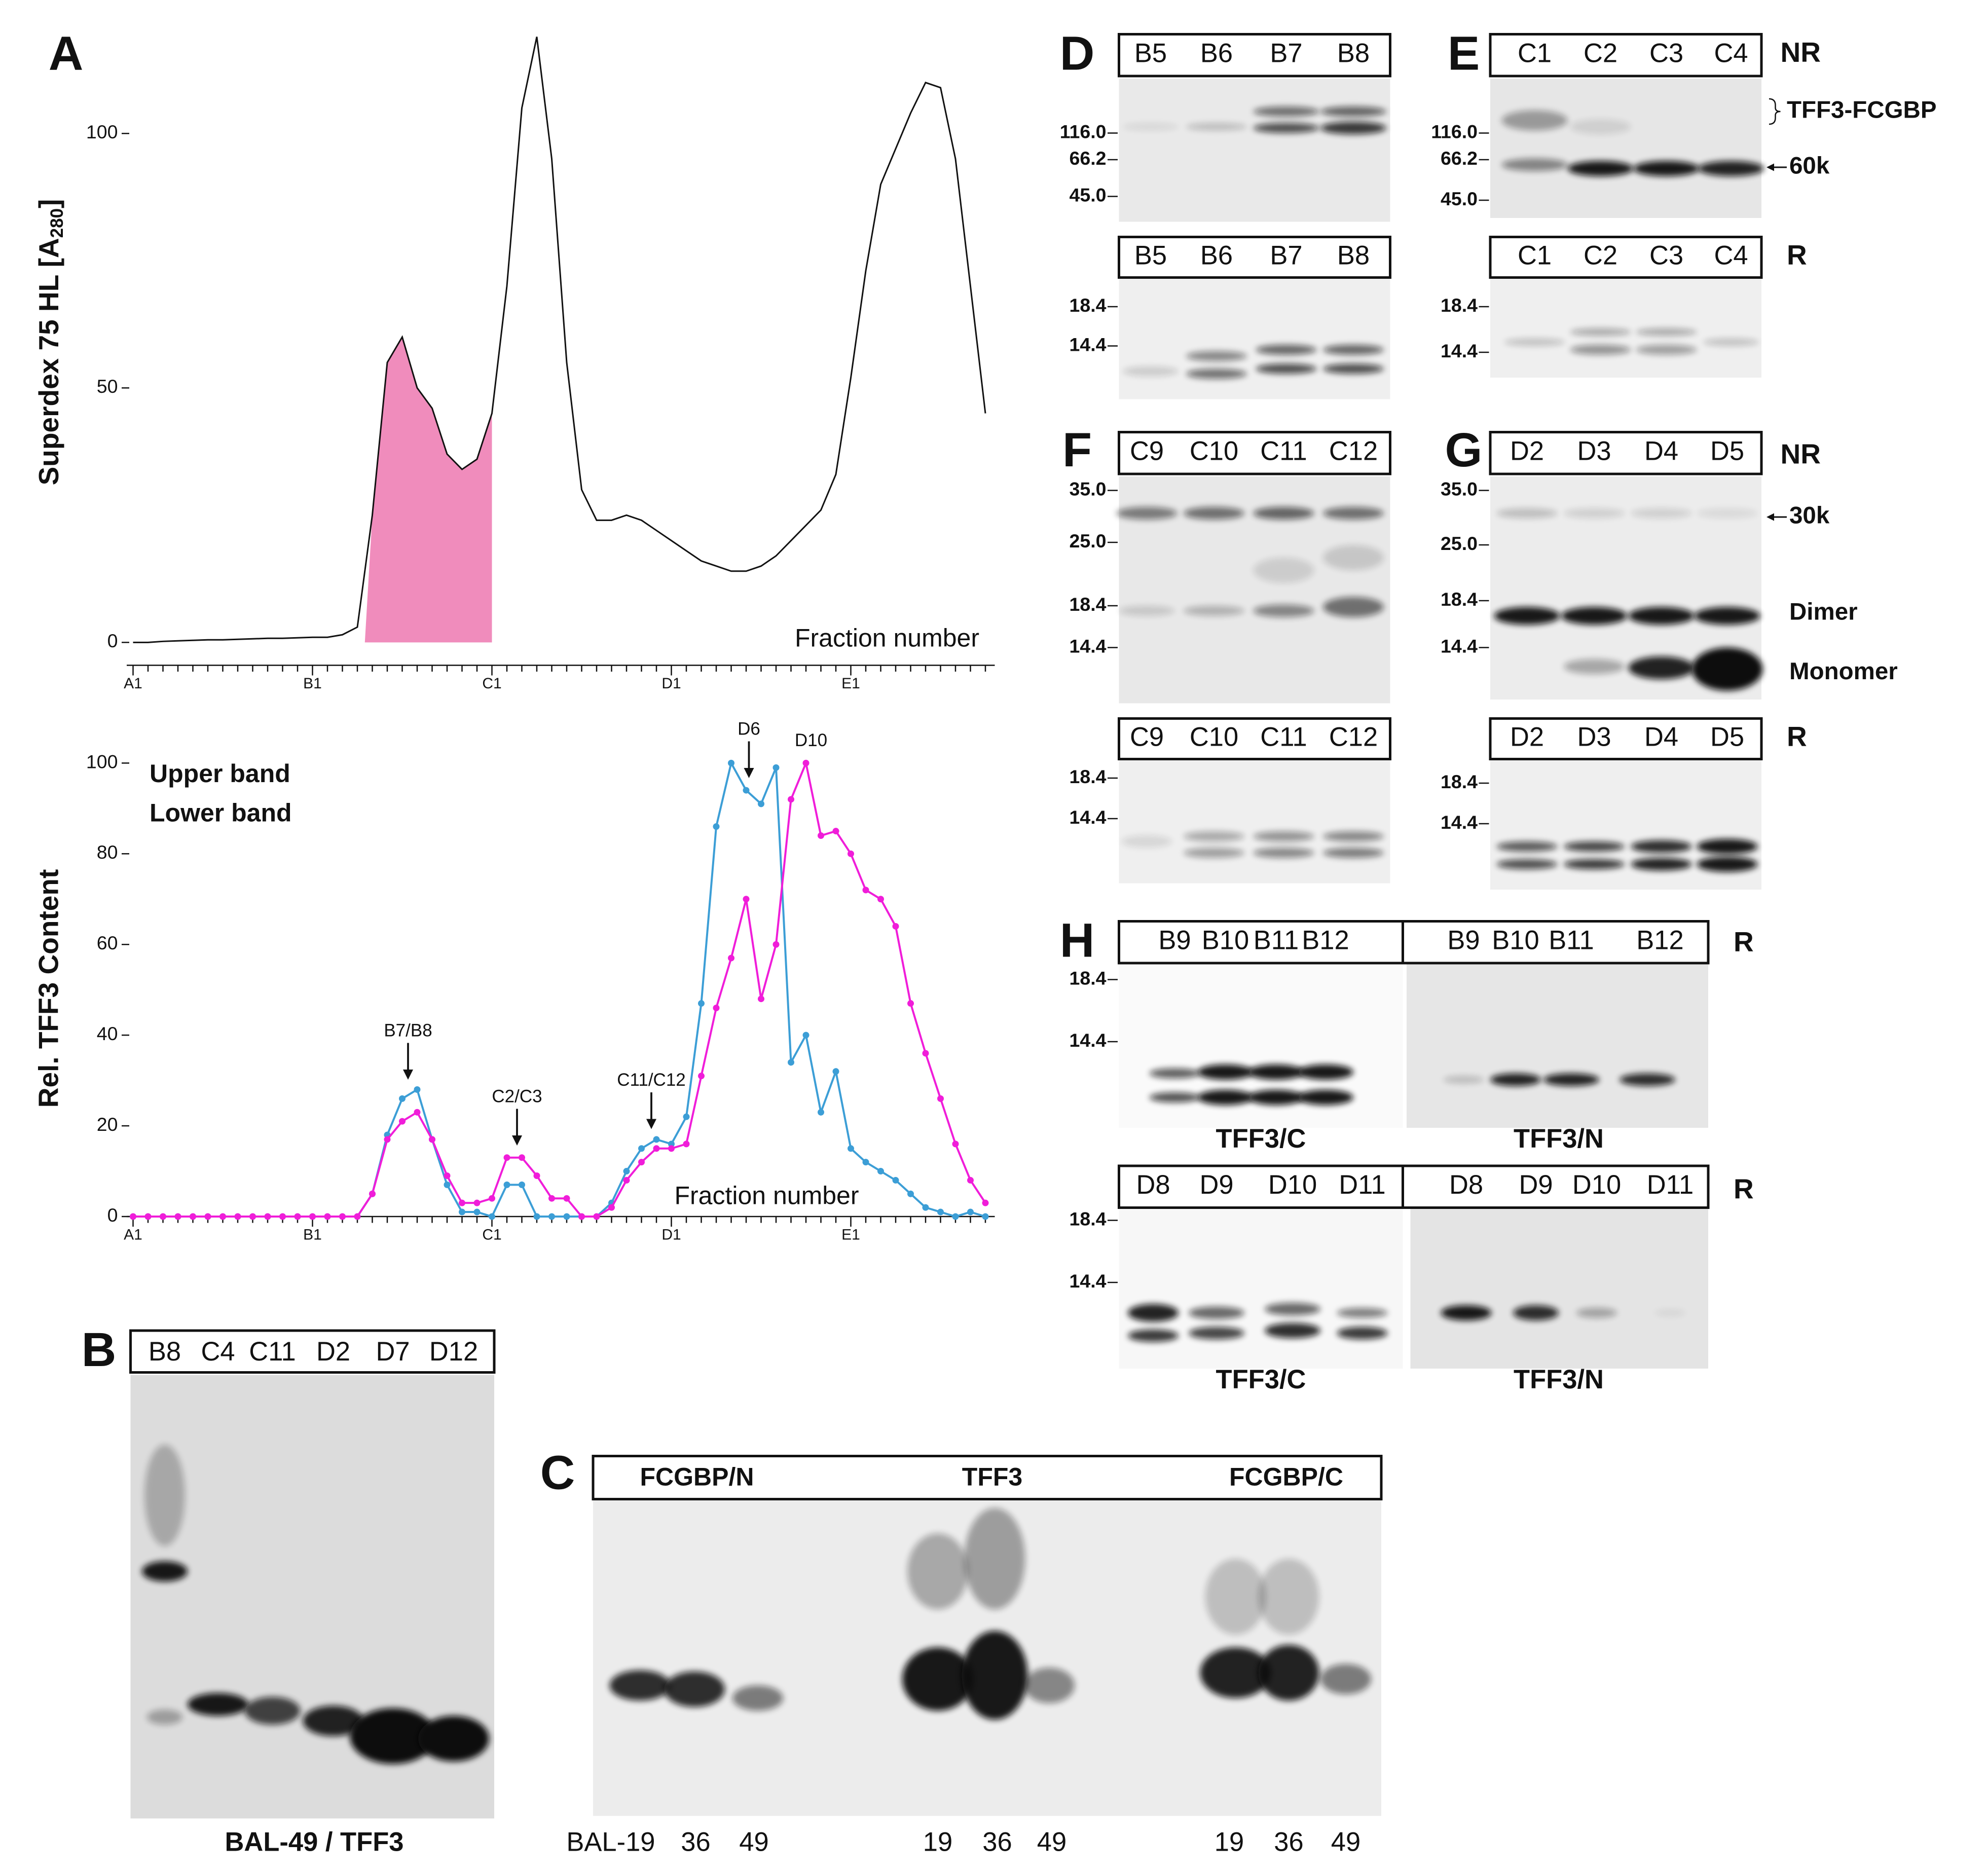 This screenshot has height=1876, width=1987. I want to click on lane-label: D10, so click(1293, 1185).